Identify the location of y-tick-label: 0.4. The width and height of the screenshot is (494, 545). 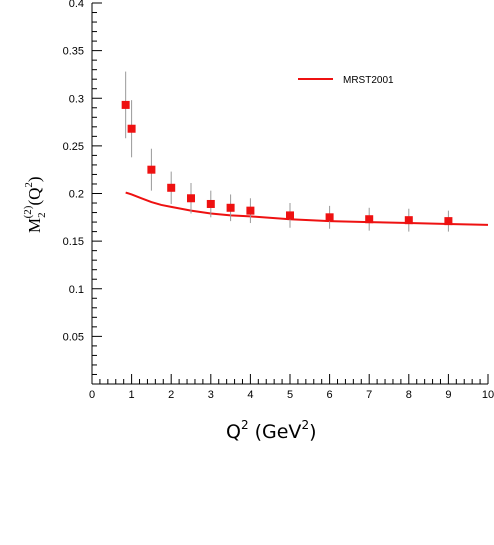
(76, 5).